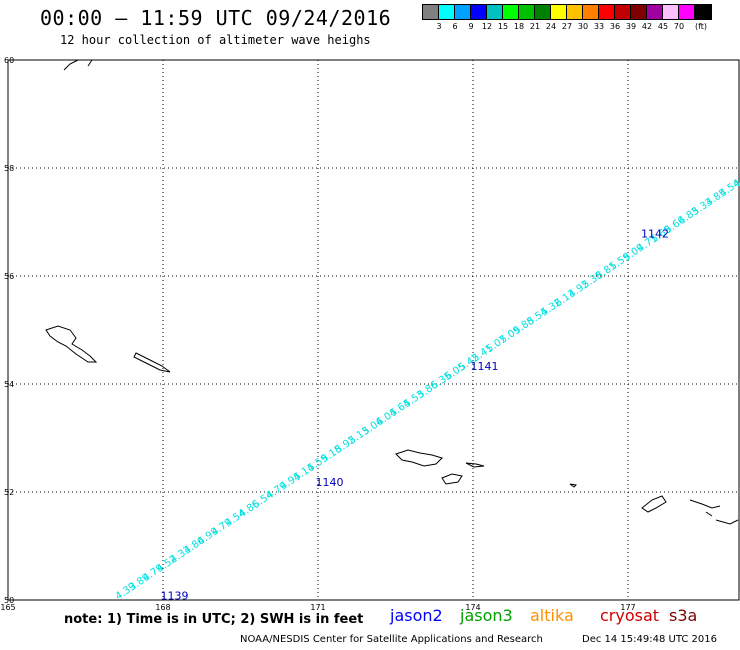 This screenshot has height=650, width=740. I want to click on pass-number: 1142, so click(655, 234).